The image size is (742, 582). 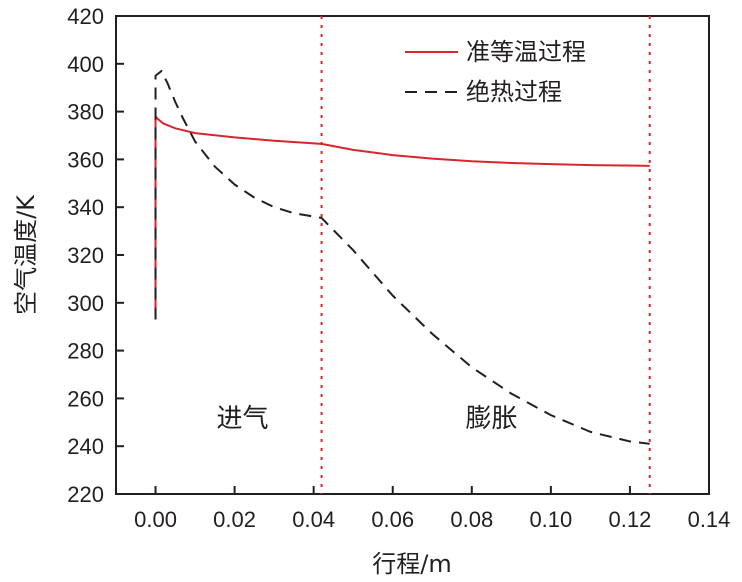 I want to click on y-tick-label: 380, so click(x=85, y=112).